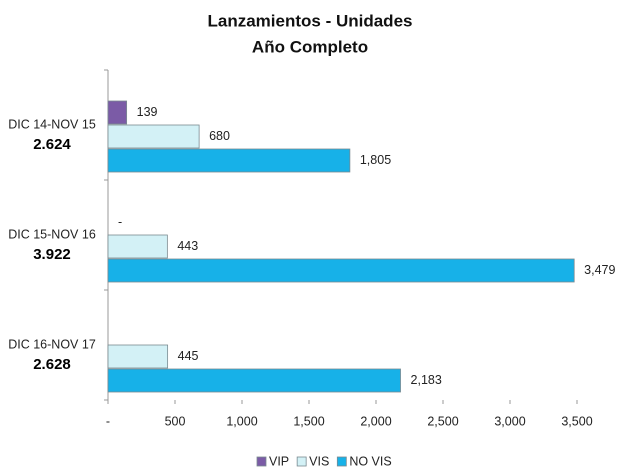  I want to click on category-label: DIC 15-NOV 16, so click(52, 234).